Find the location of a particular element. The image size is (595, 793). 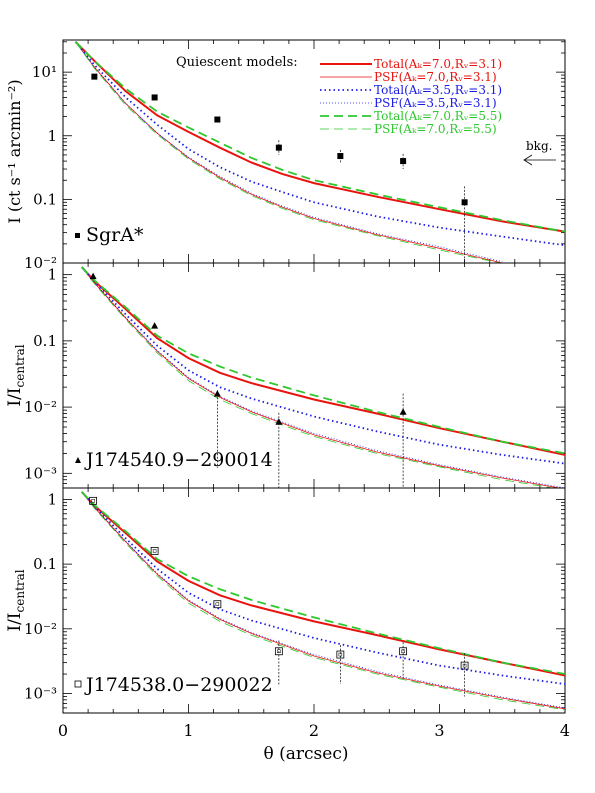

x-tick-label: 2 is located at coordinates (314, 730).